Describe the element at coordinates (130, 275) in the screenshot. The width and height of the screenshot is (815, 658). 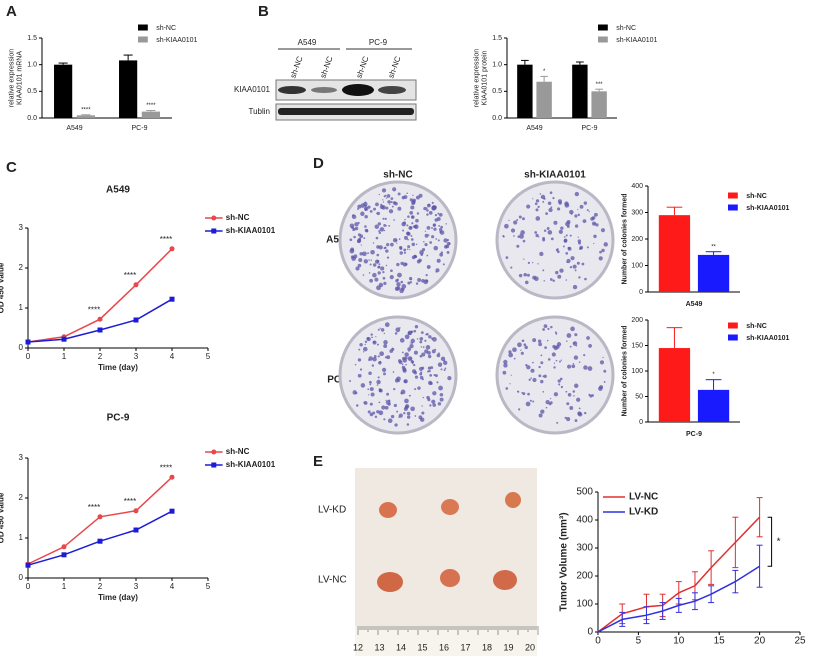
I see `significance: ****` at that location.